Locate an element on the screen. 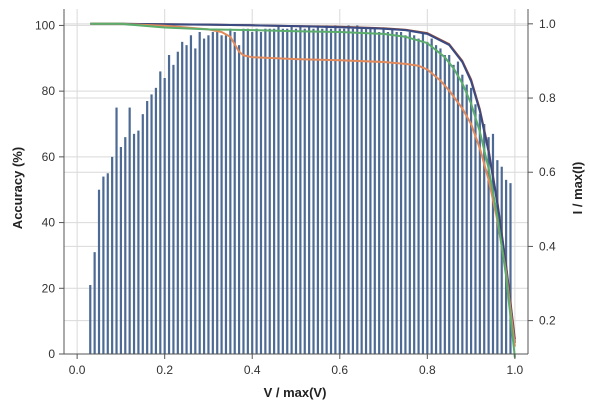  y-tick-label: 80 is located at coordinates (49, 91).